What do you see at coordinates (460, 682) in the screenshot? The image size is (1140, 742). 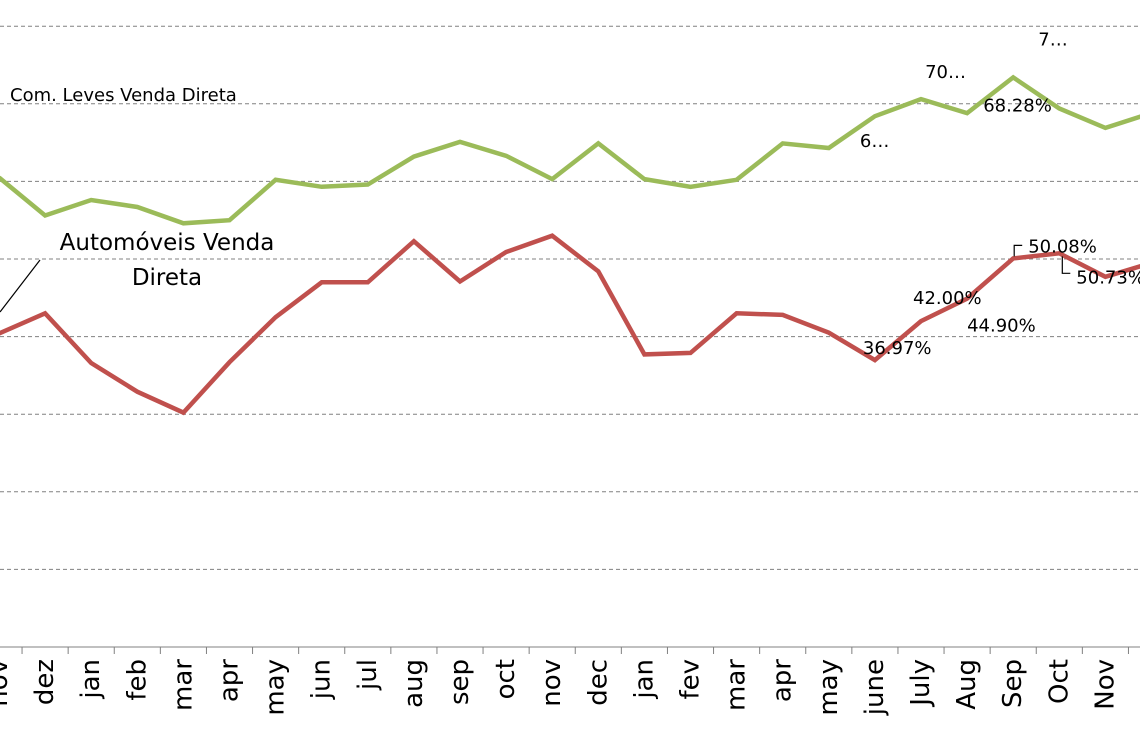 I see `x-tick-label: sep` at bounding box center [460, 682].